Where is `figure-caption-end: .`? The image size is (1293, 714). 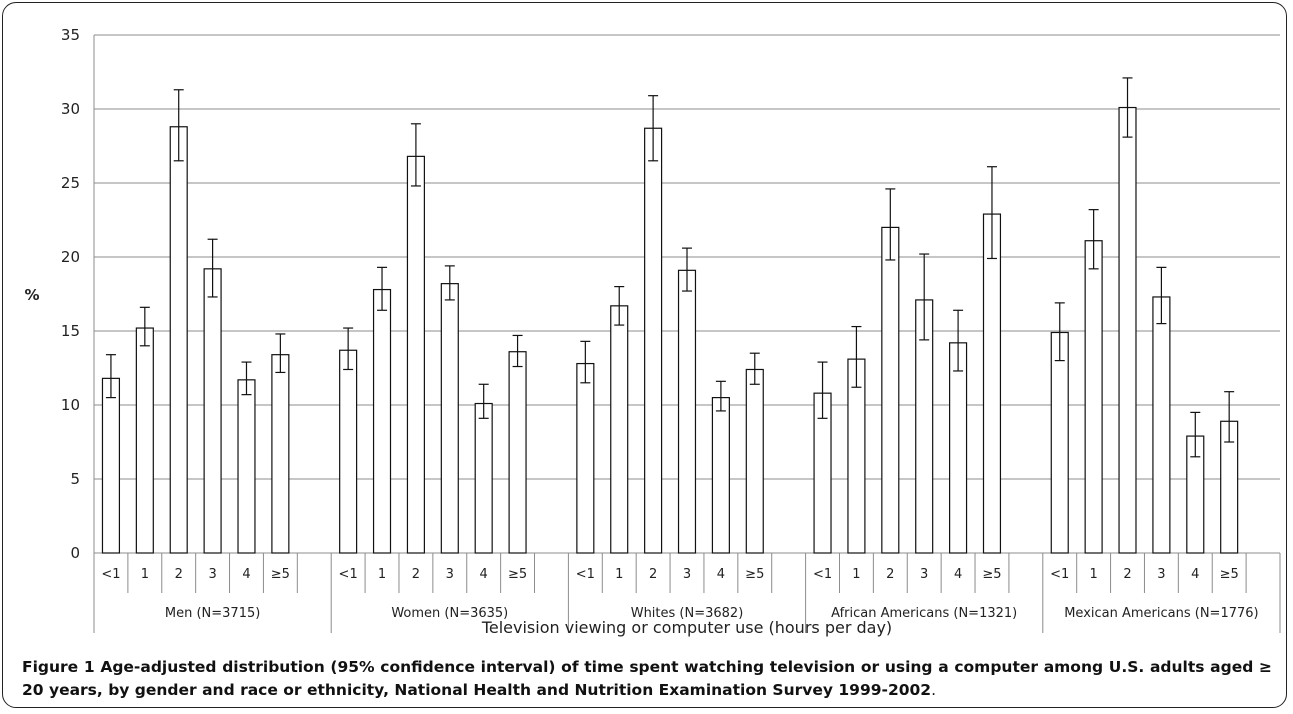
figure-caption-end: . is located at coordinates (934, 690).